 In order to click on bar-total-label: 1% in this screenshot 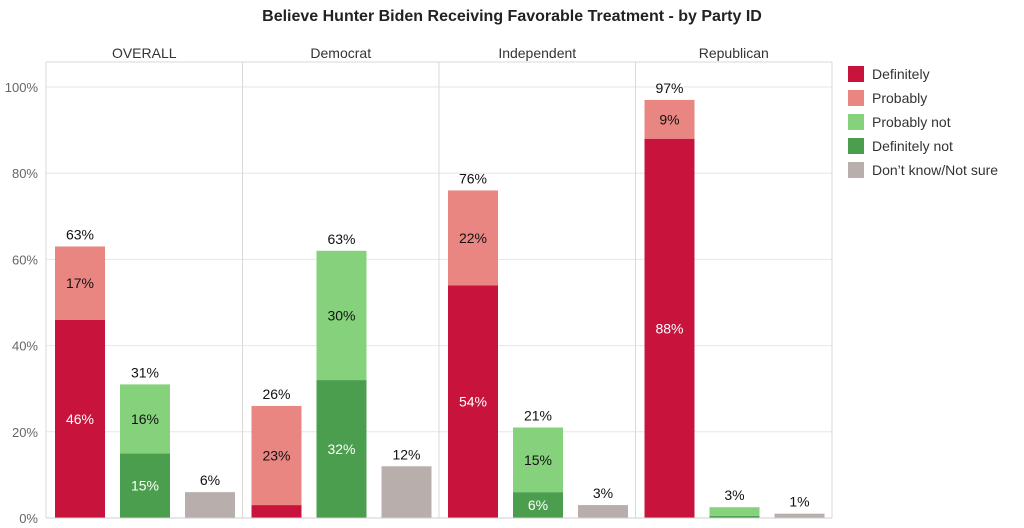, I will do `click(799, 502)`.